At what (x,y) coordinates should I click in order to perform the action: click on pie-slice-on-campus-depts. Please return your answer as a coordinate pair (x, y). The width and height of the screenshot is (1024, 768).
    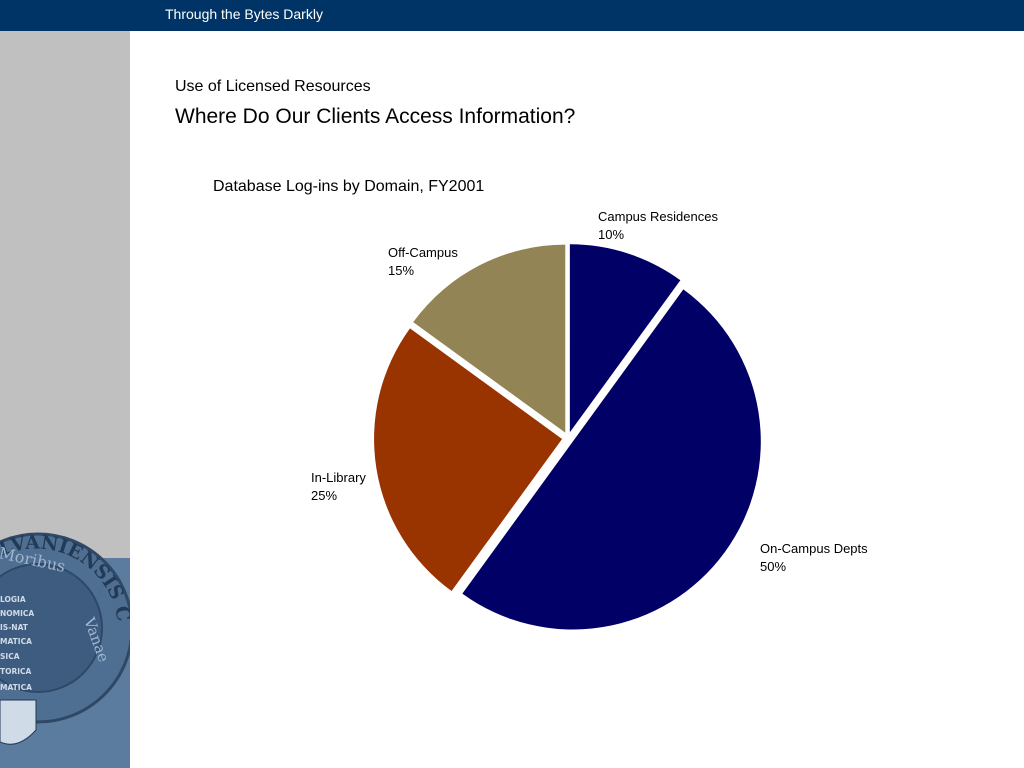
    Looking at the image, I should click on (611, 459).